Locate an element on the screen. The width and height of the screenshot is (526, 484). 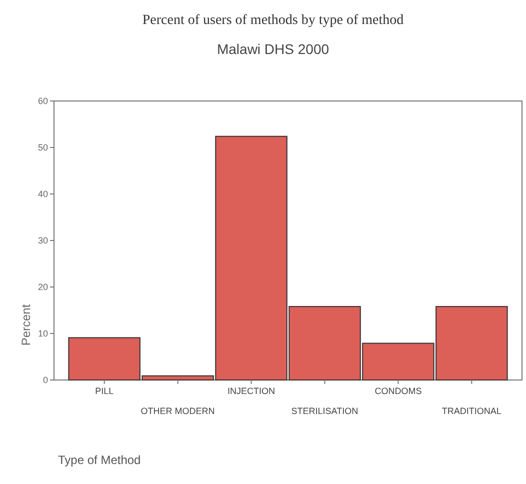
y-axis-title: Percent is located at coordinates (26, 325).